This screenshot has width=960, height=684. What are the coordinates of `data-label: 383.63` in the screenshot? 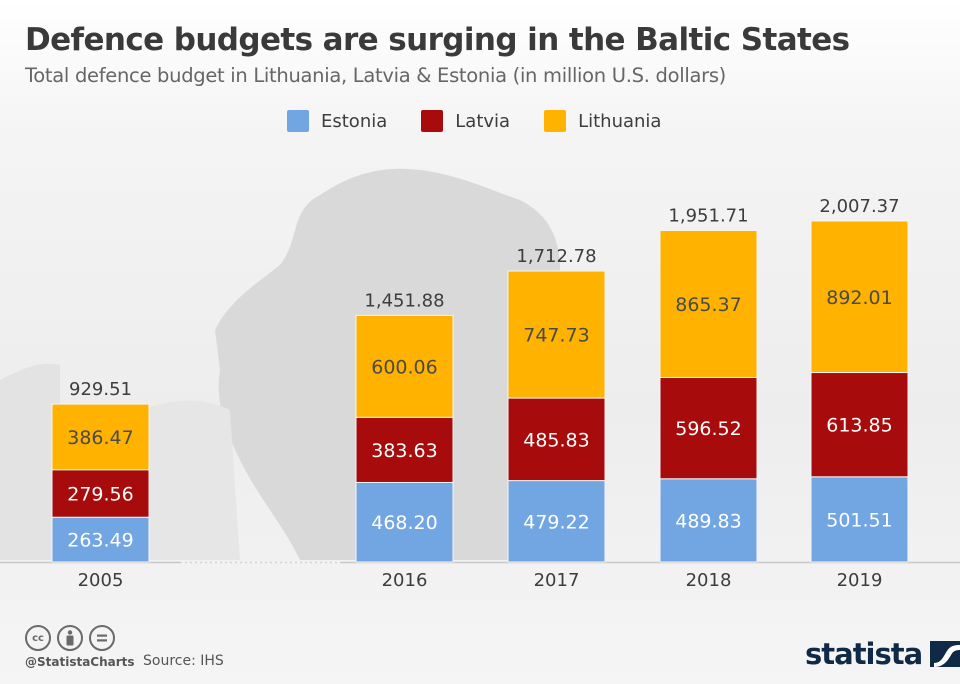 It's located at (404, 451).